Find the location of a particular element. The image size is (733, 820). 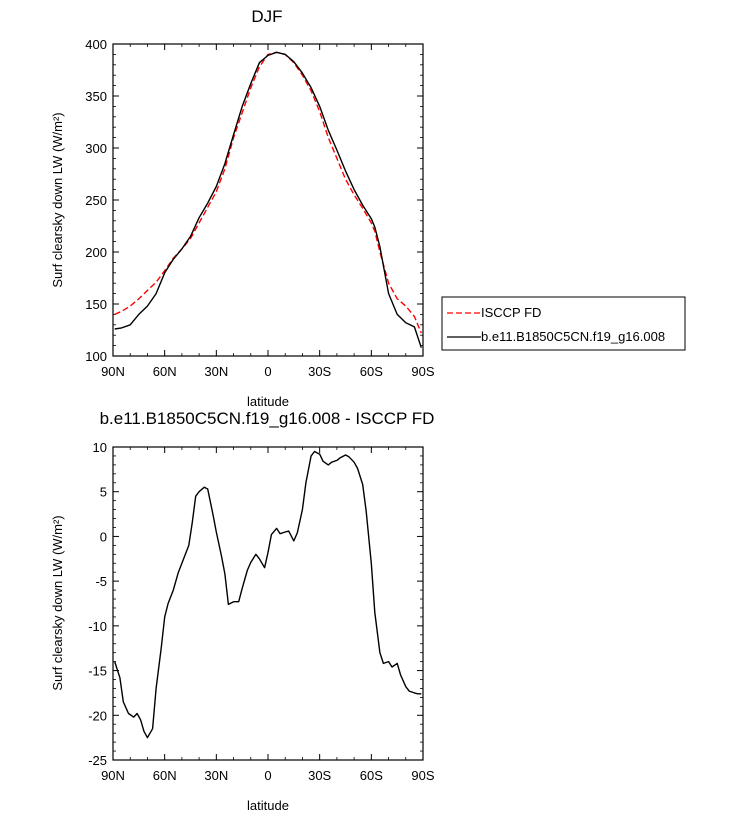

bottom-x-tick-label: 30S is located at coordinates (319, 775).